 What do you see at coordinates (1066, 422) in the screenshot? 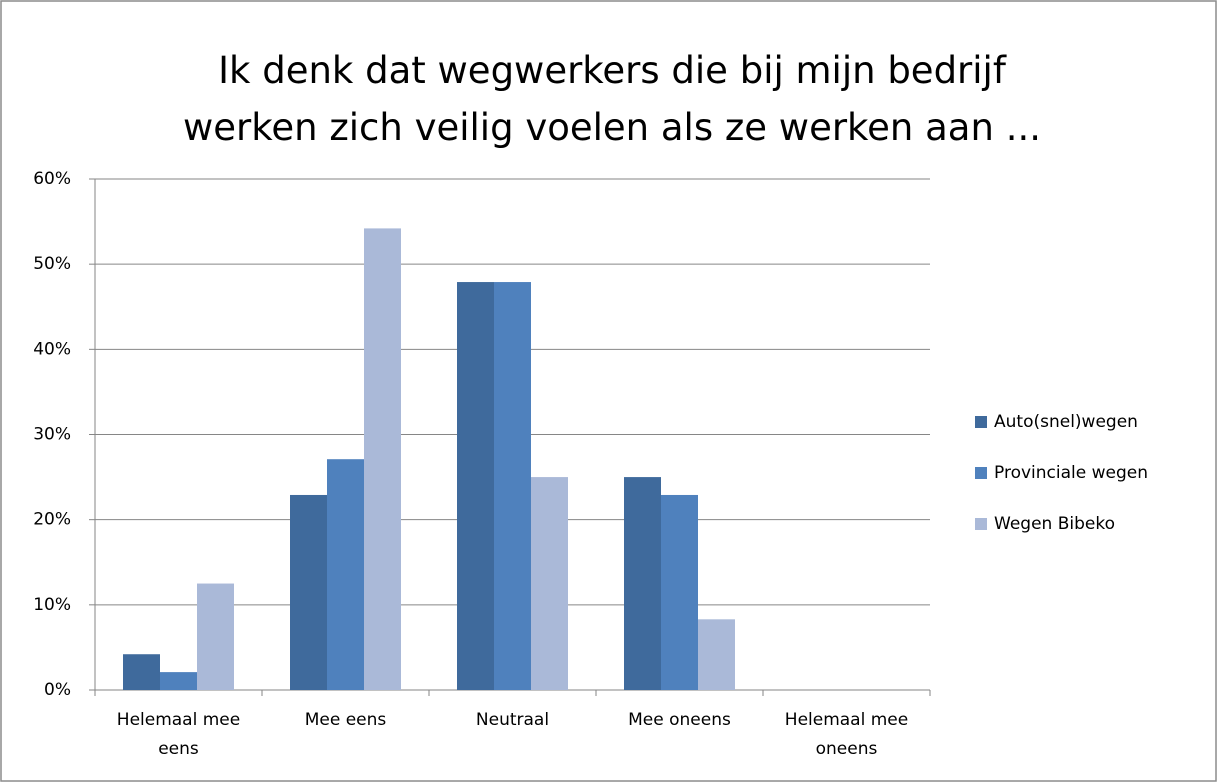
I see `legend-label: Auto(snel)wegen` at bounding box center [1066, 422].